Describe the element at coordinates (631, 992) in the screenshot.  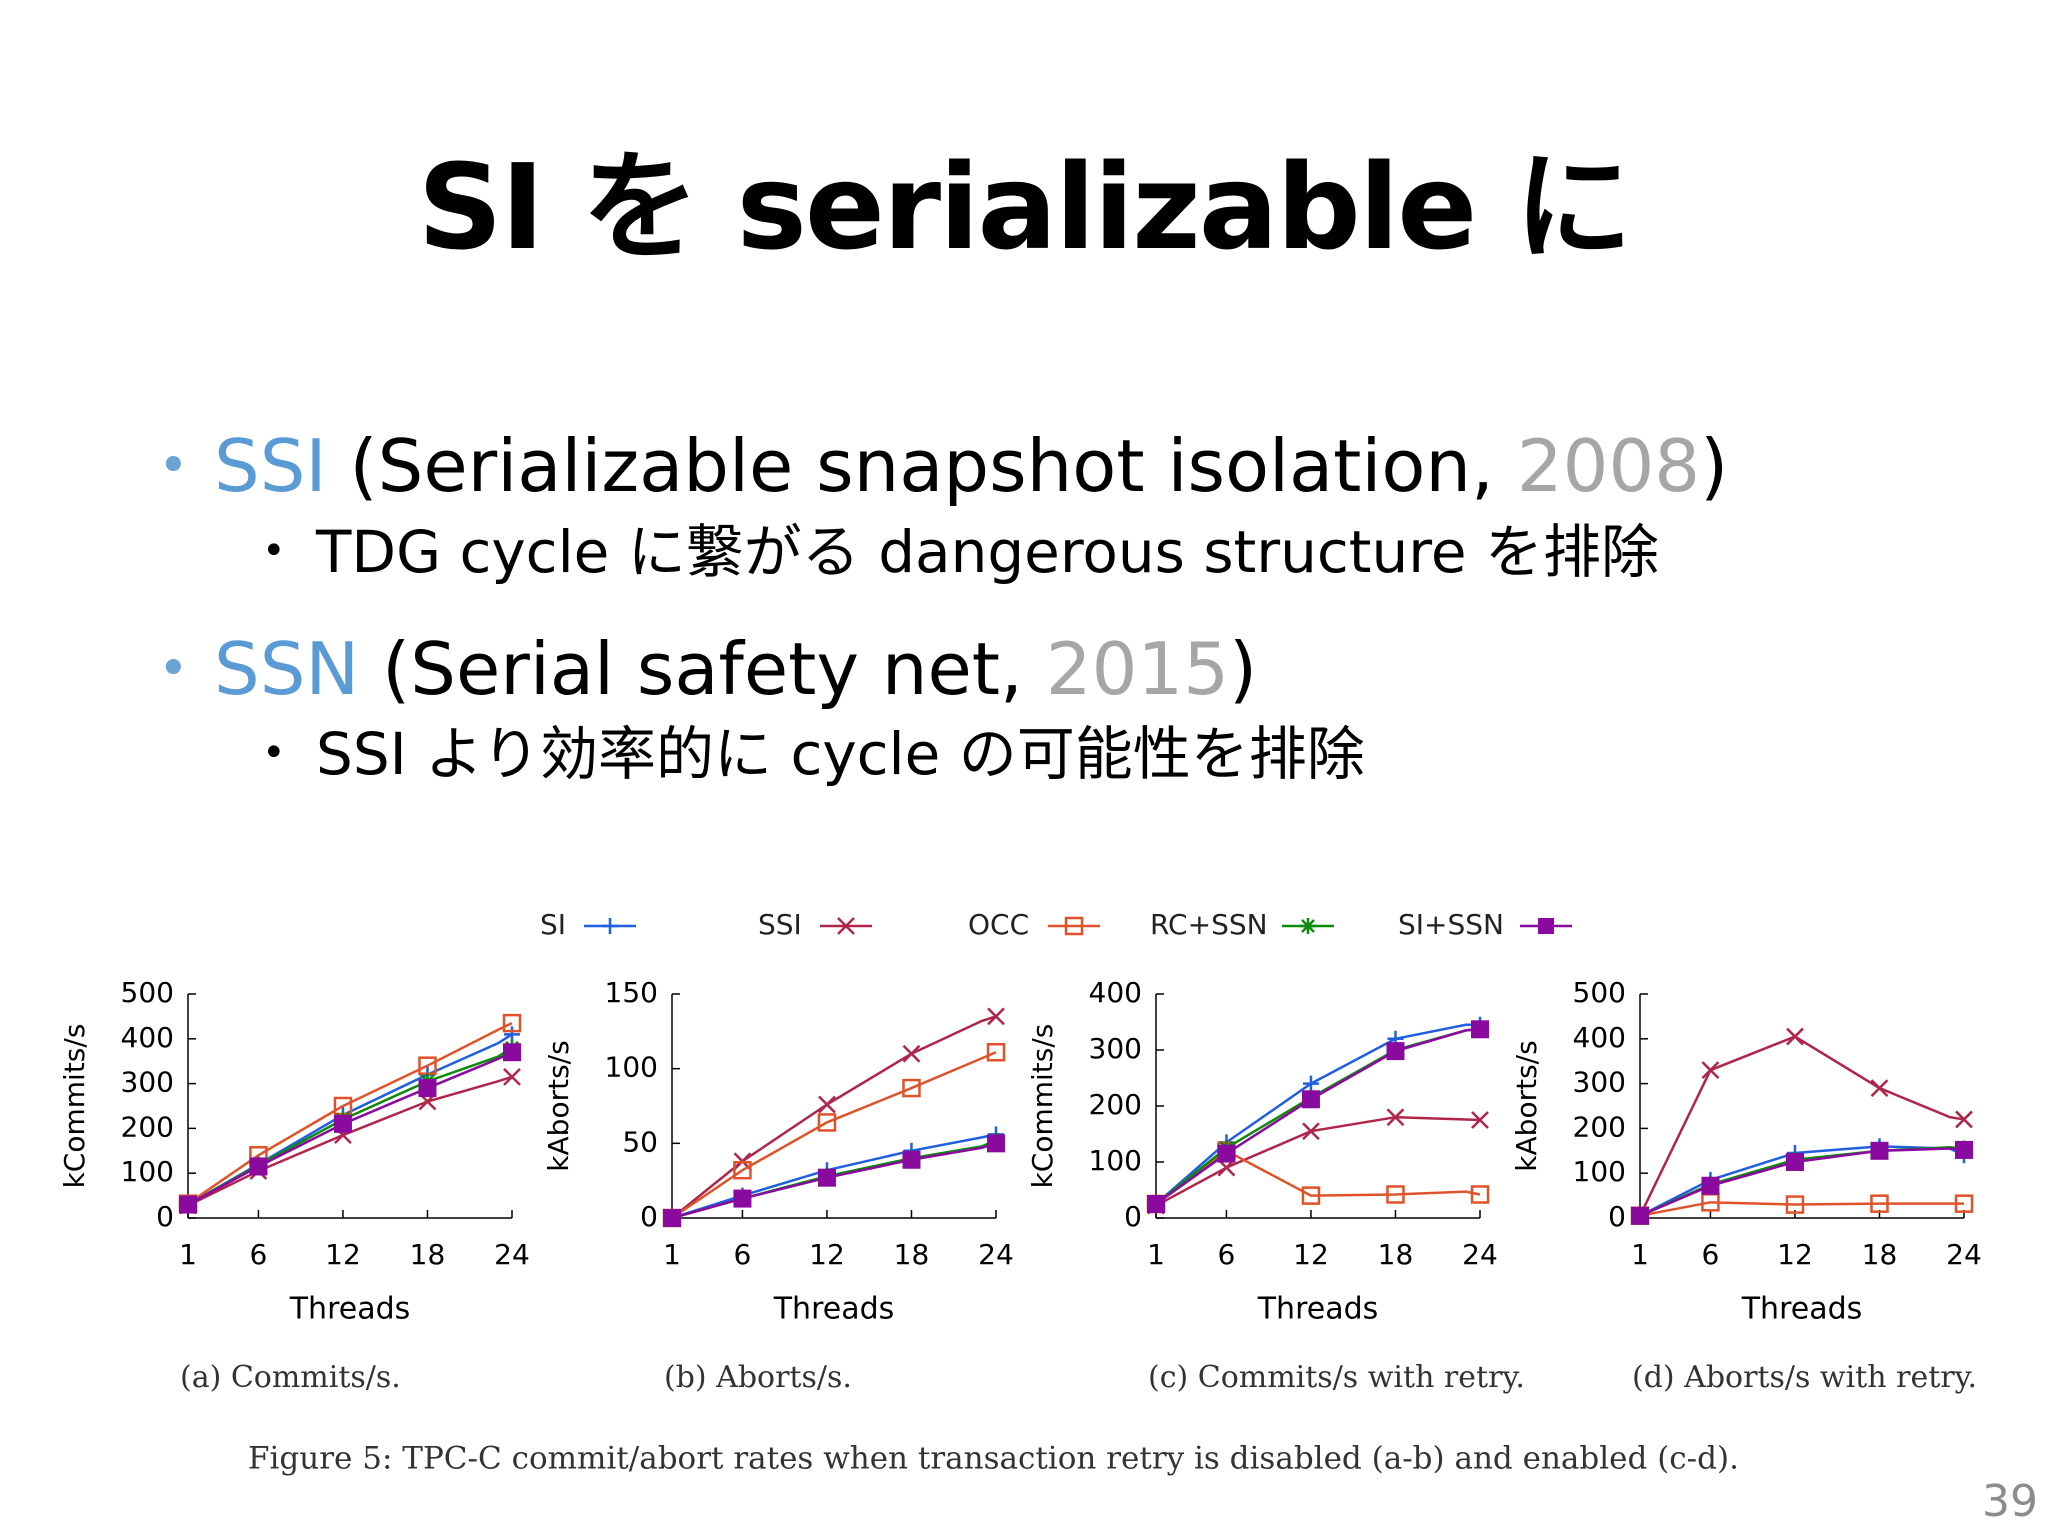
I see `y-tick-label: 150` at that location.